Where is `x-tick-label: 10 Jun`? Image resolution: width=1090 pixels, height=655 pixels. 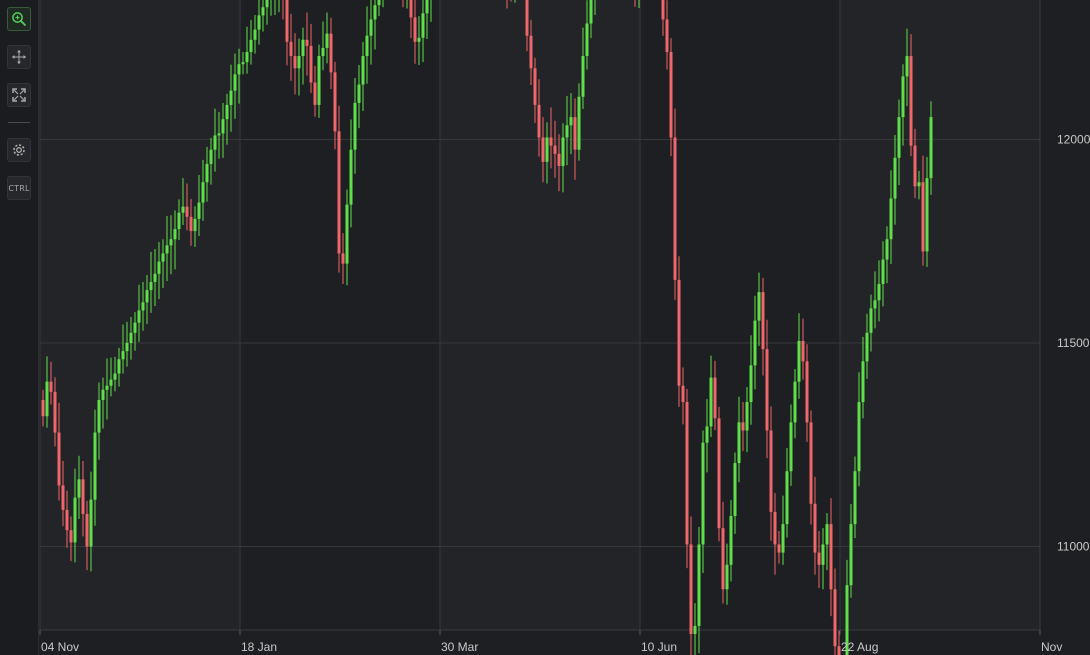 x-tick-label: 10 Jun is located at coordinates (659, 647).